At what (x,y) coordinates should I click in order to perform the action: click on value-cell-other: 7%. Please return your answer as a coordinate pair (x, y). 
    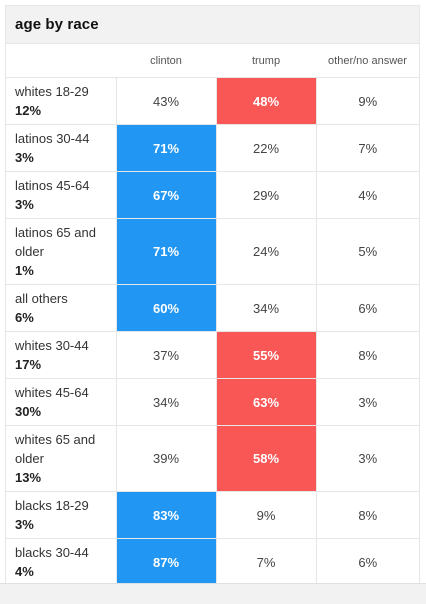
    Looking at the image, I should click on (367, 148).